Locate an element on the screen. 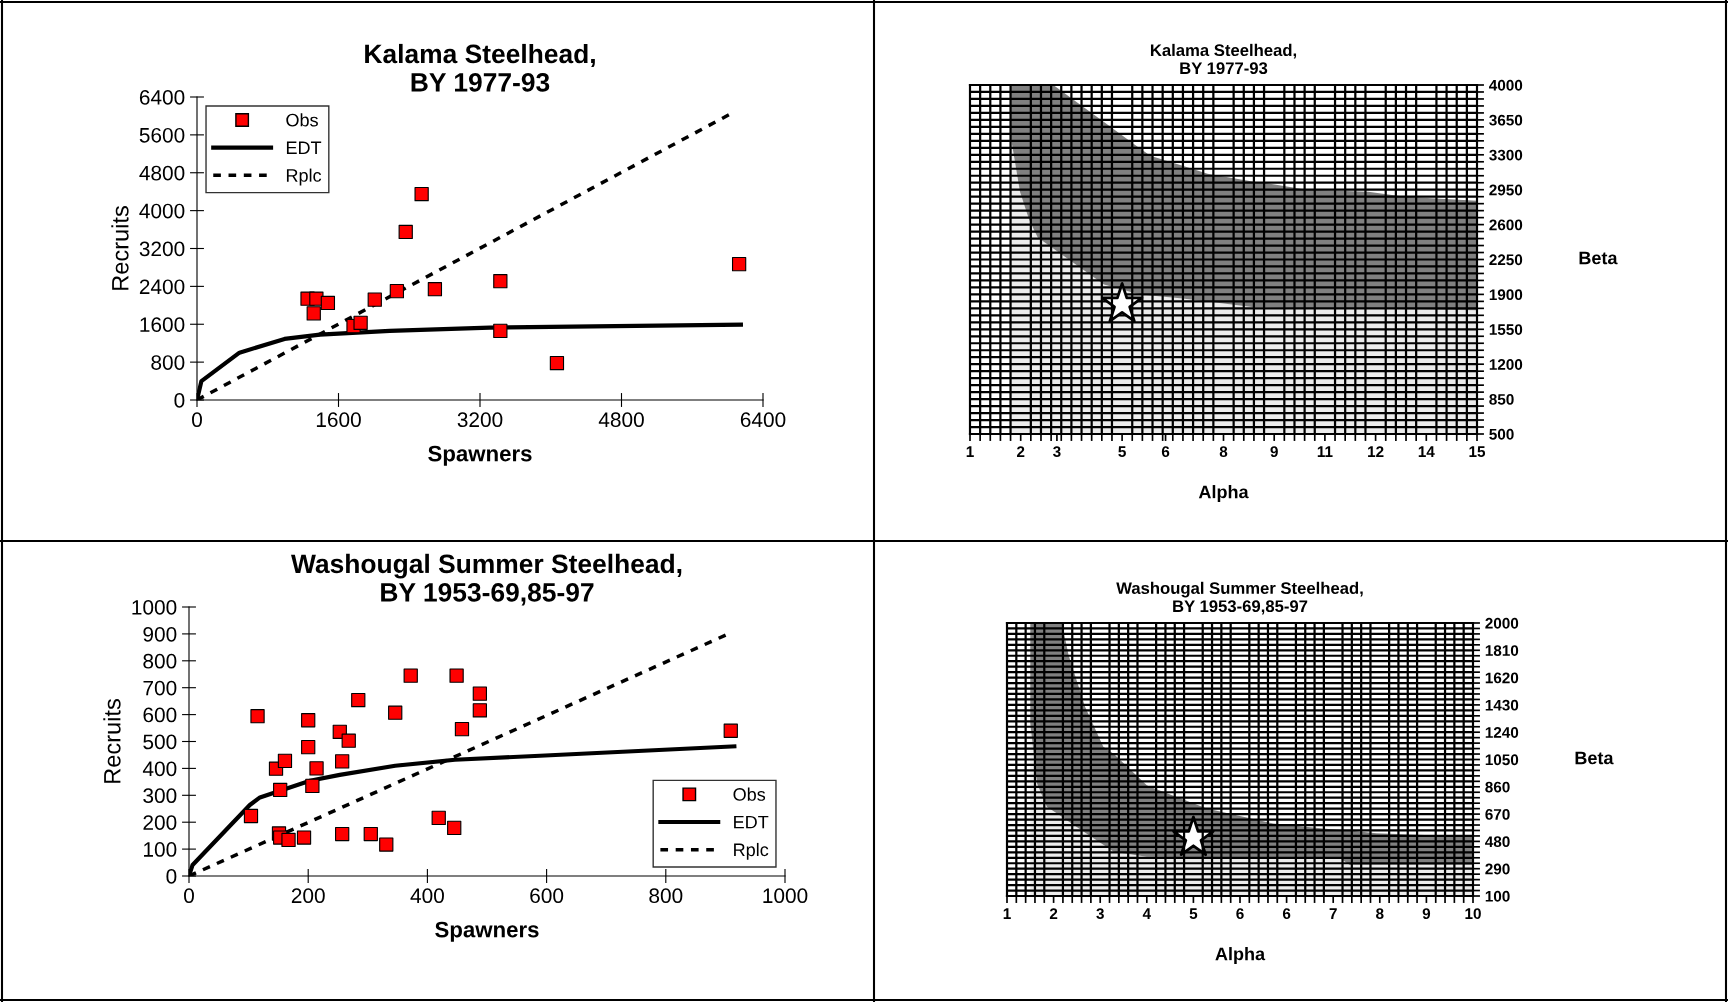 The image size is (1728, 1002). x-tick-label: 6400 is located at coordinates (763, 420).